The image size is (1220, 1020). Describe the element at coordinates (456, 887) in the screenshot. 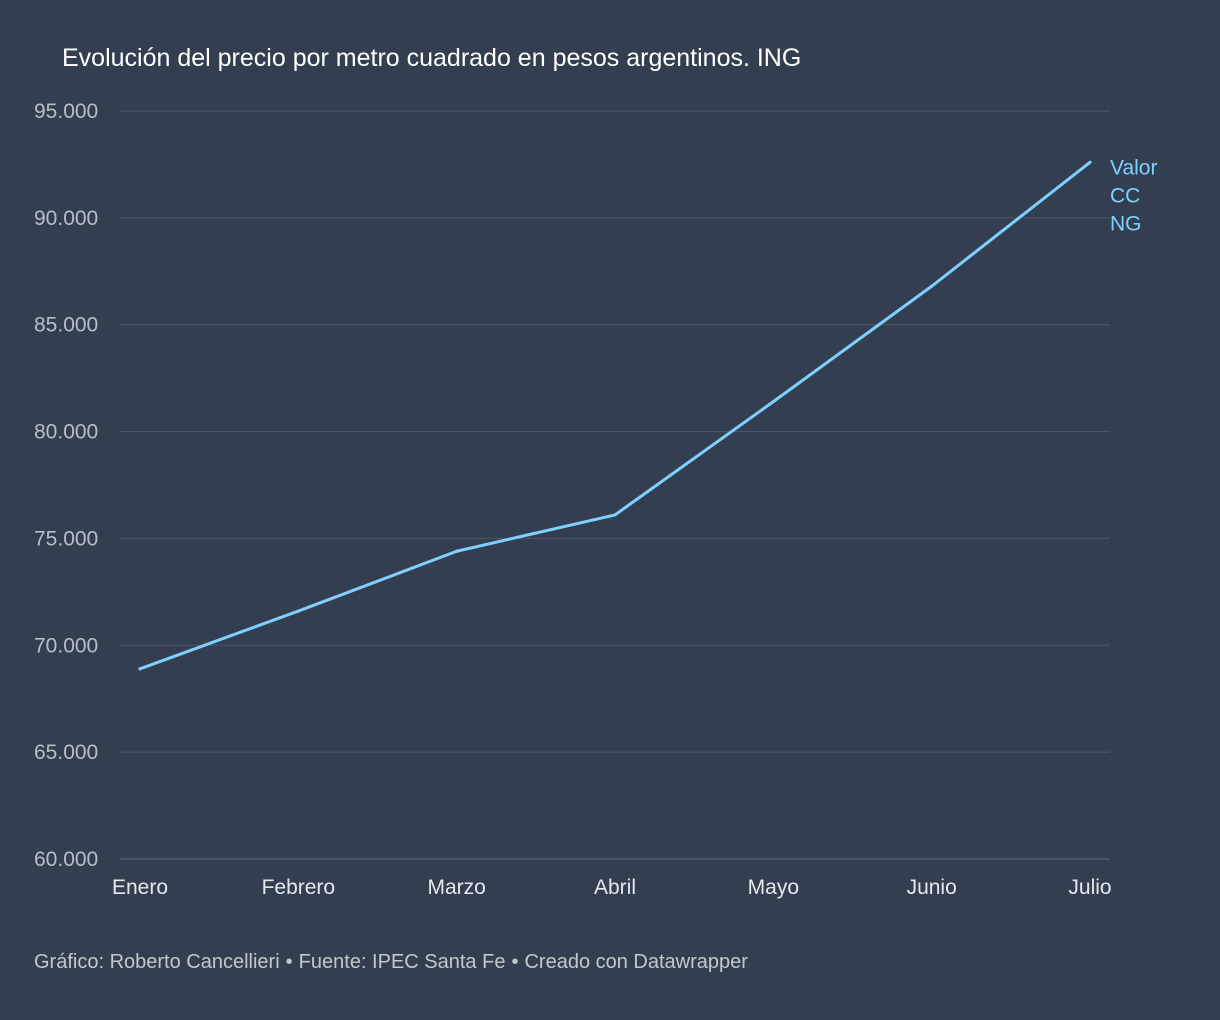

I see `x-tick-label: Marzo` at that location.